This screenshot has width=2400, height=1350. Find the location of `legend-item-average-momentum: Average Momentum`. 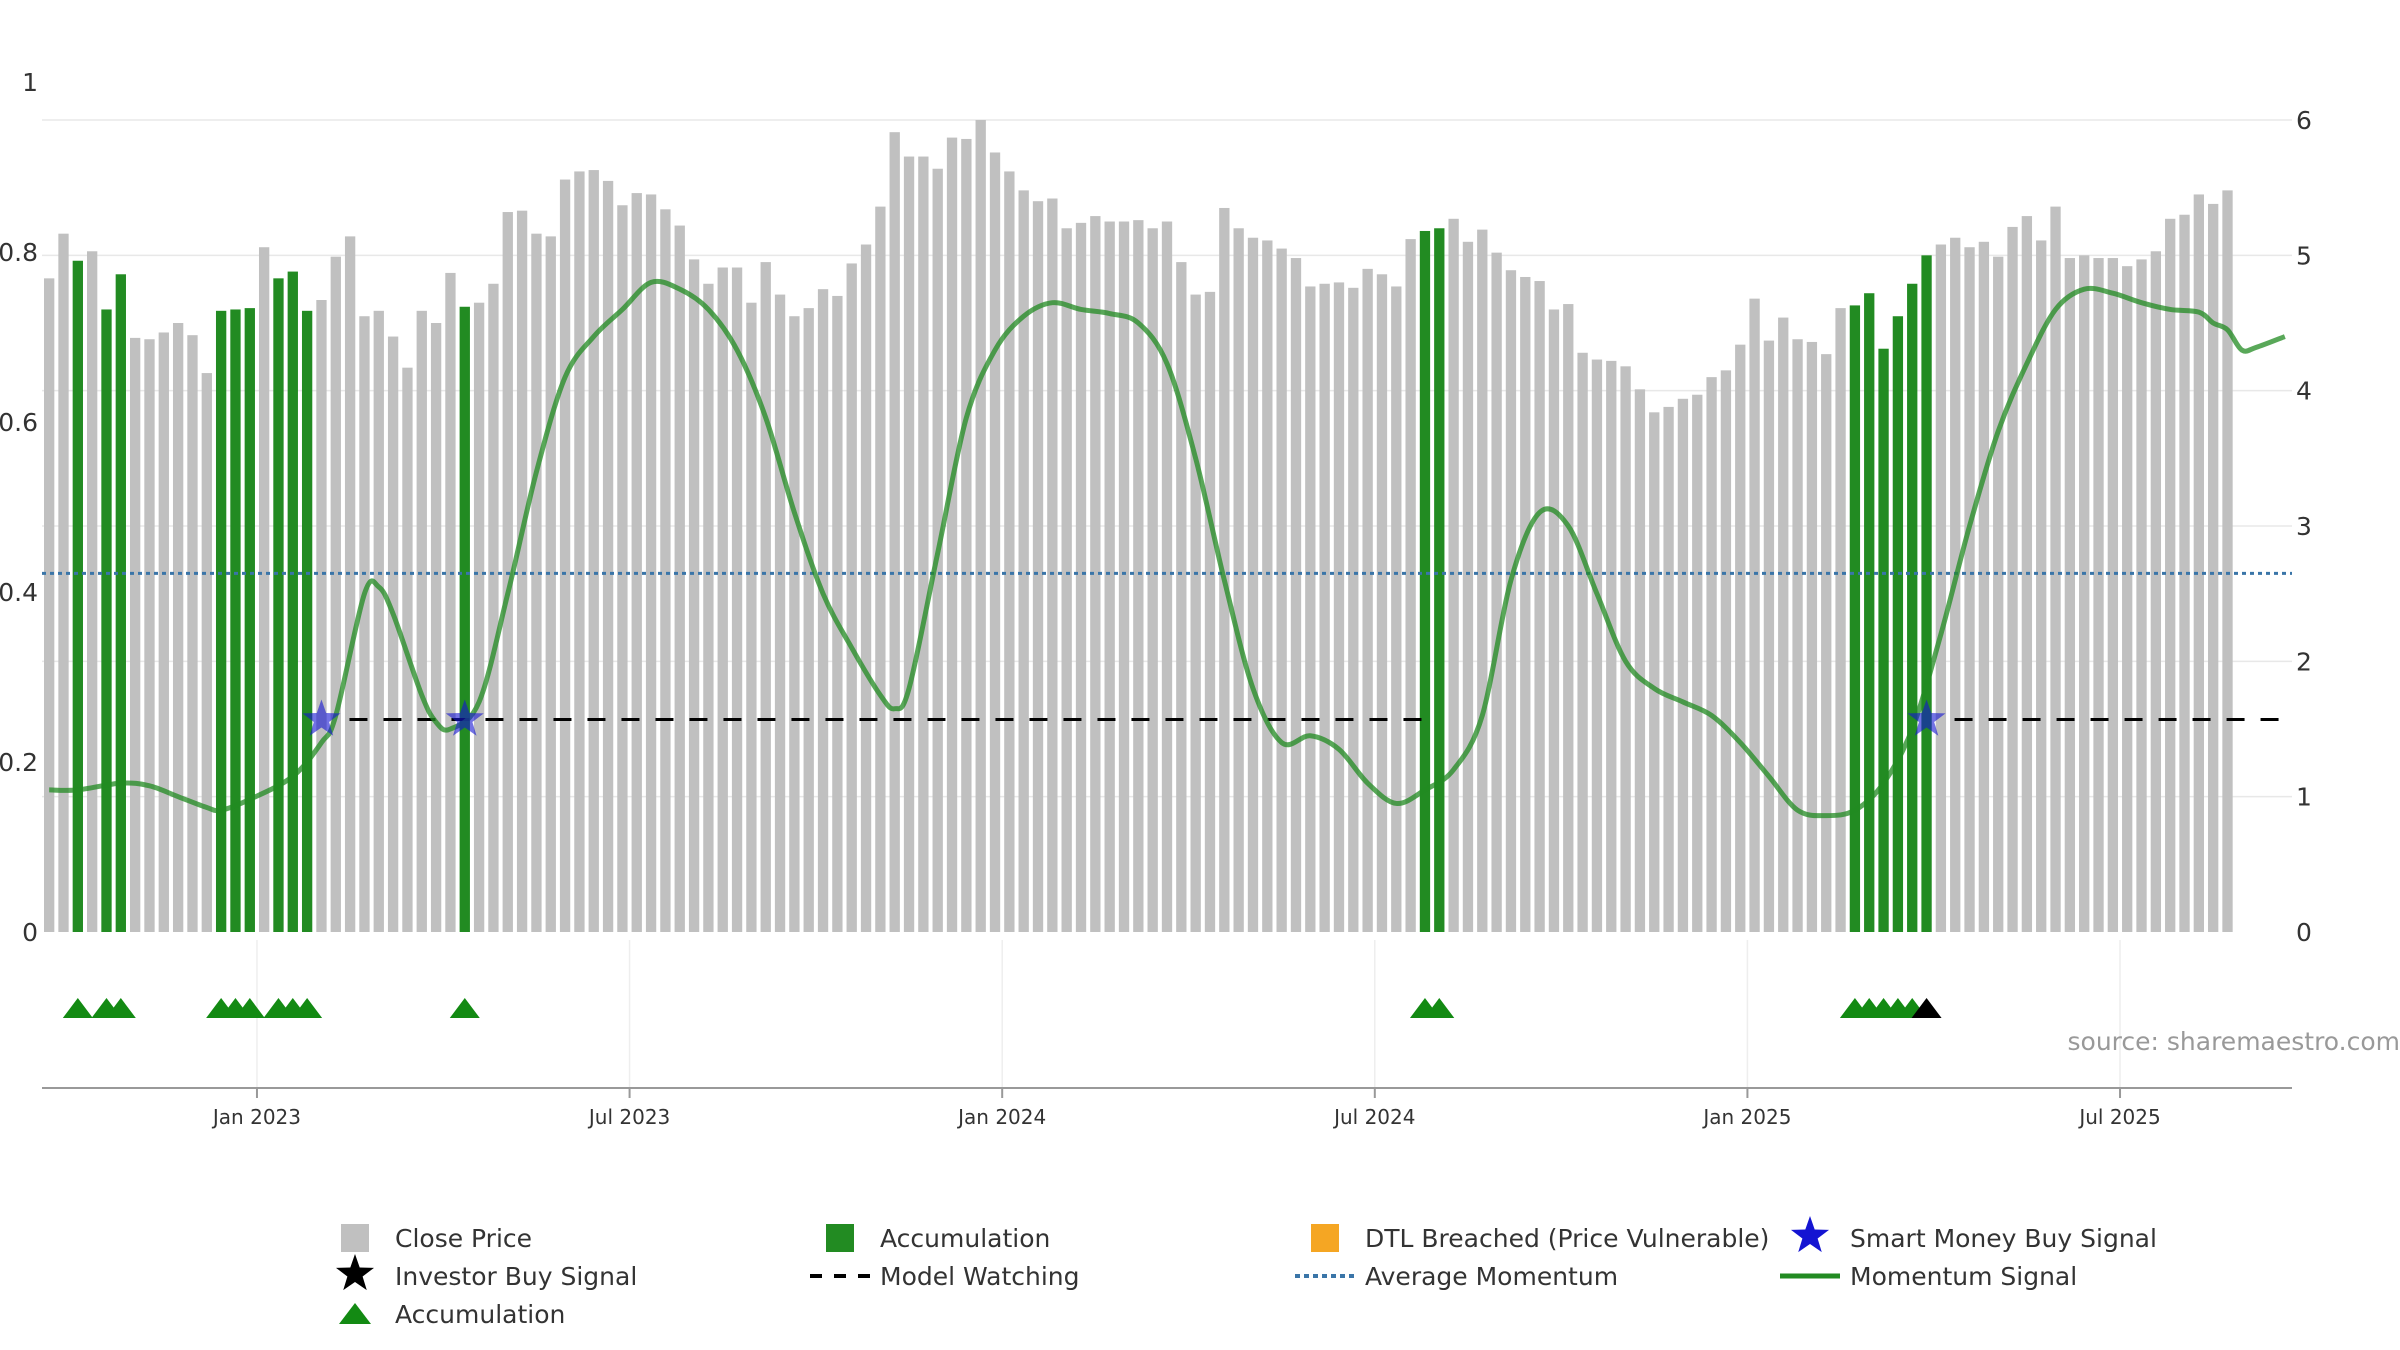

legend-item-average-momentum: Average Momentum is located at coordinates (1456, 1276).